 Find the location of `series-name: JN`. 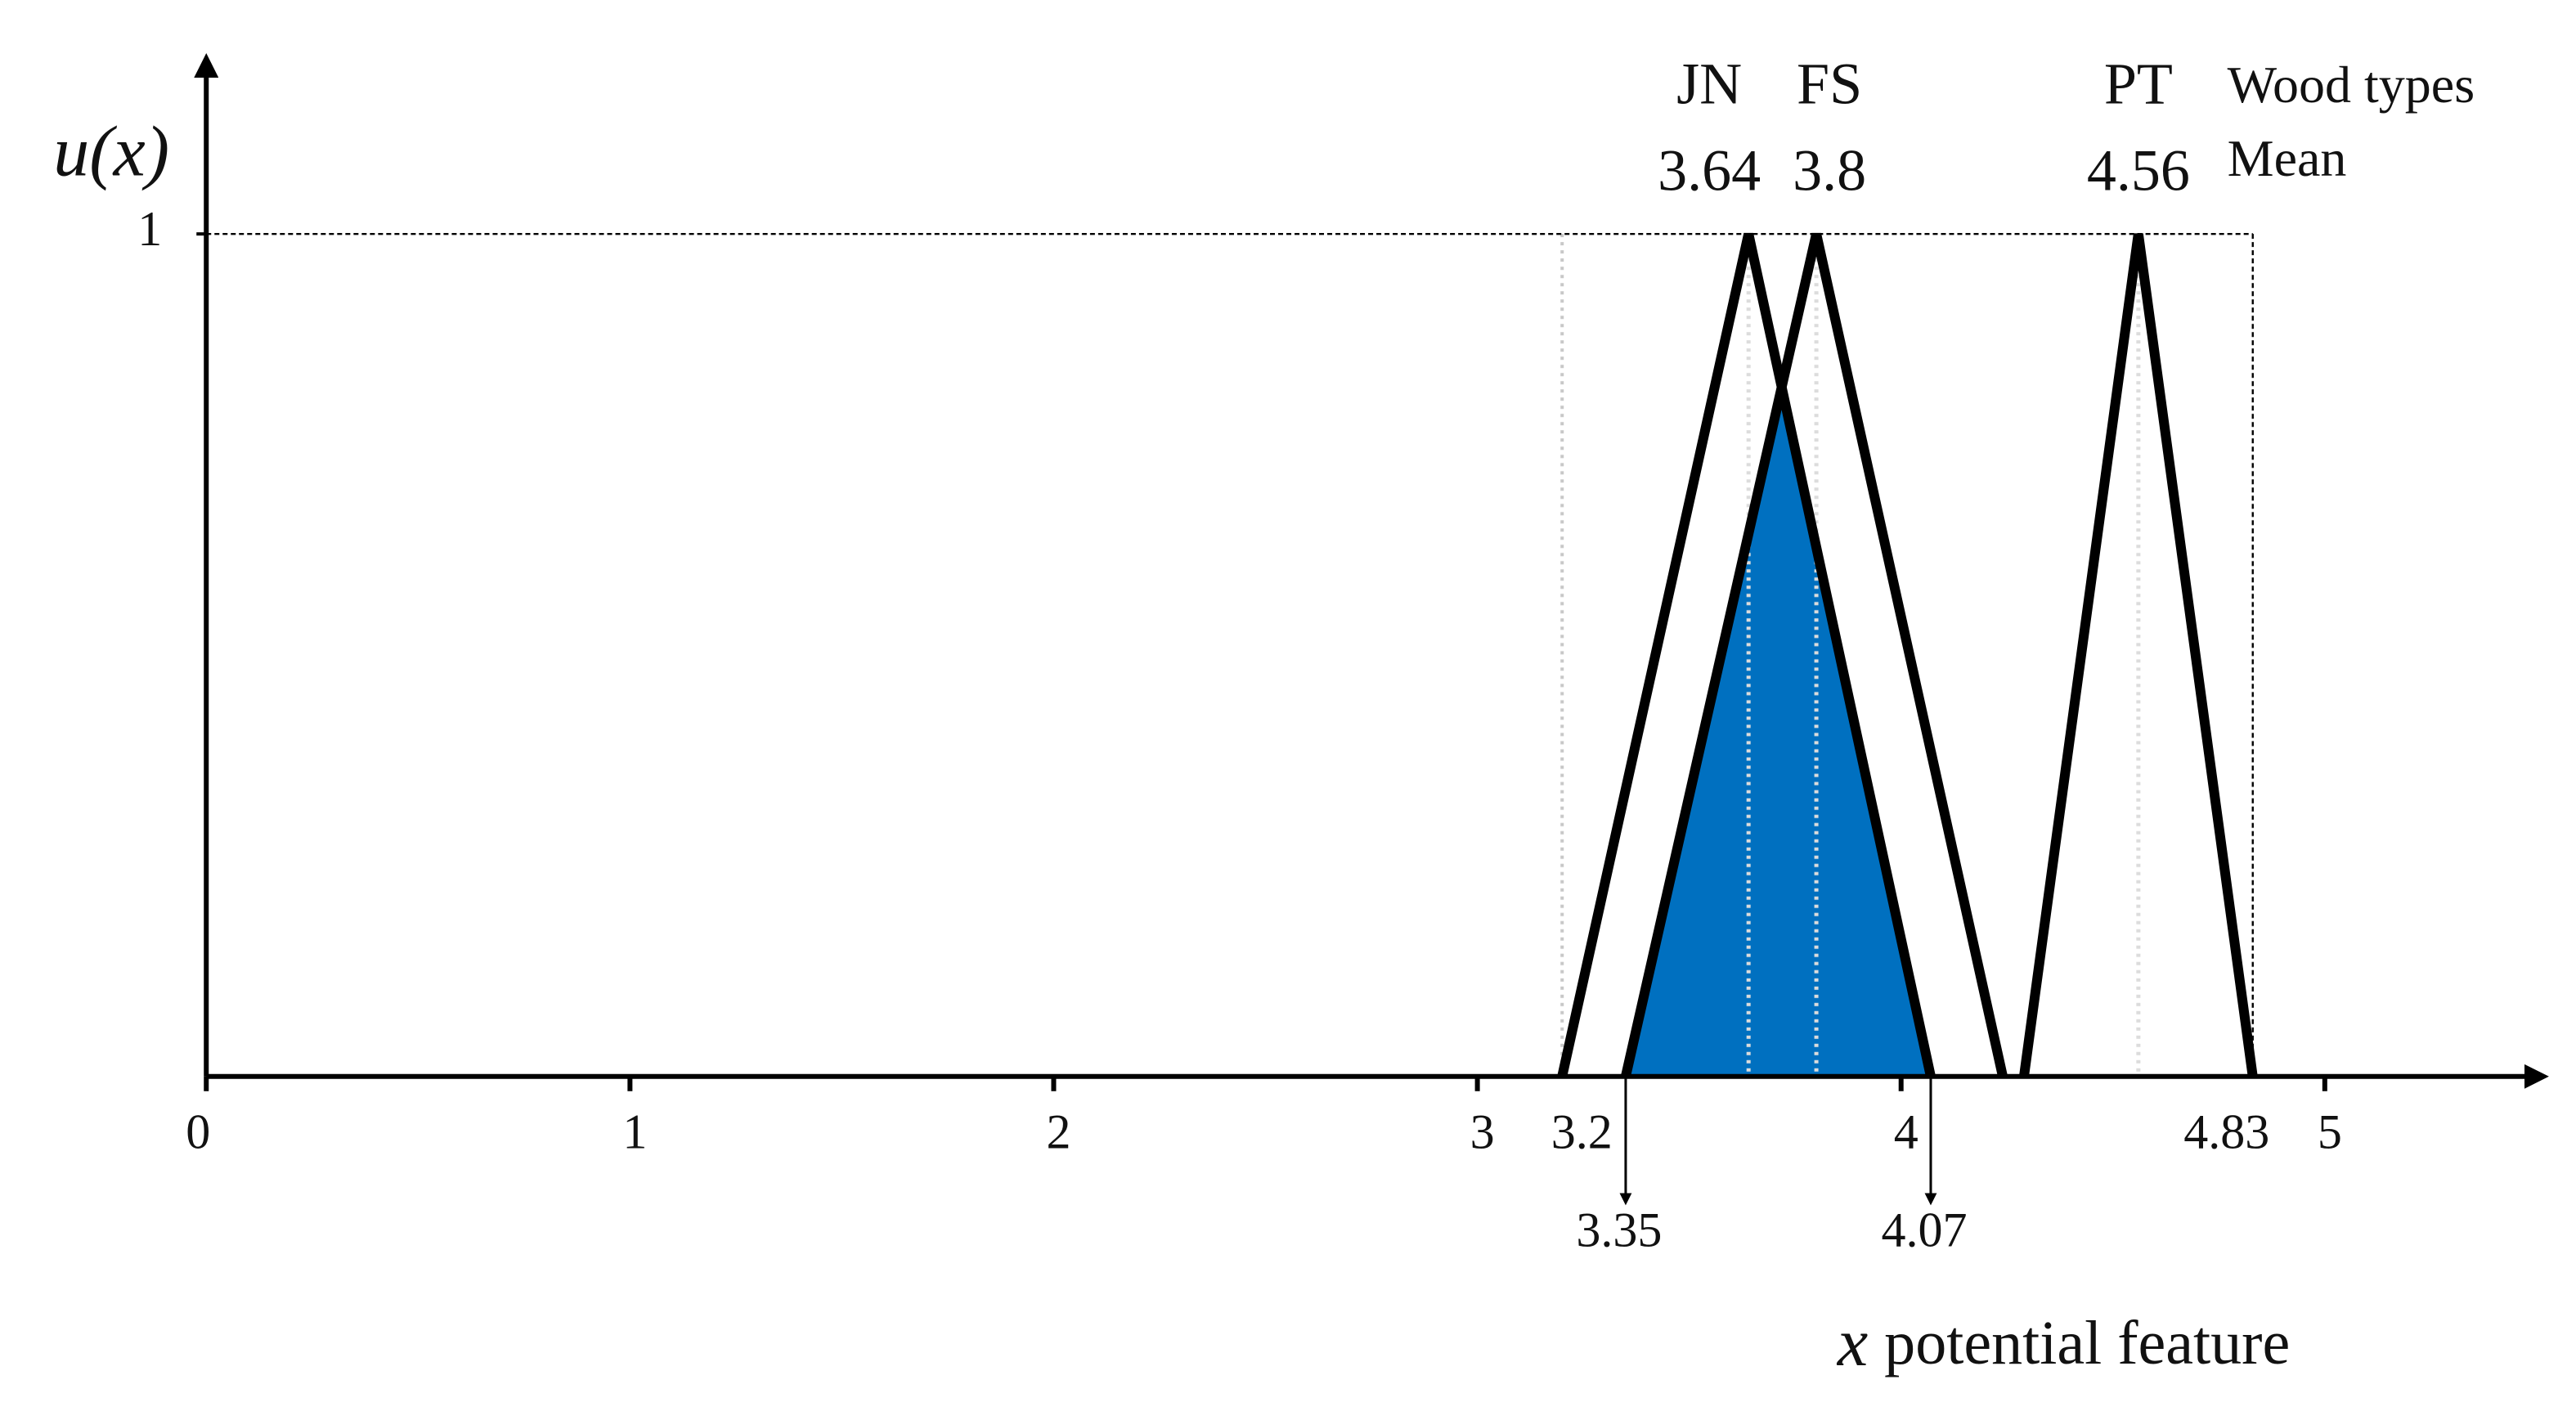

series-name: JN is located at coordinates (1709, 84).